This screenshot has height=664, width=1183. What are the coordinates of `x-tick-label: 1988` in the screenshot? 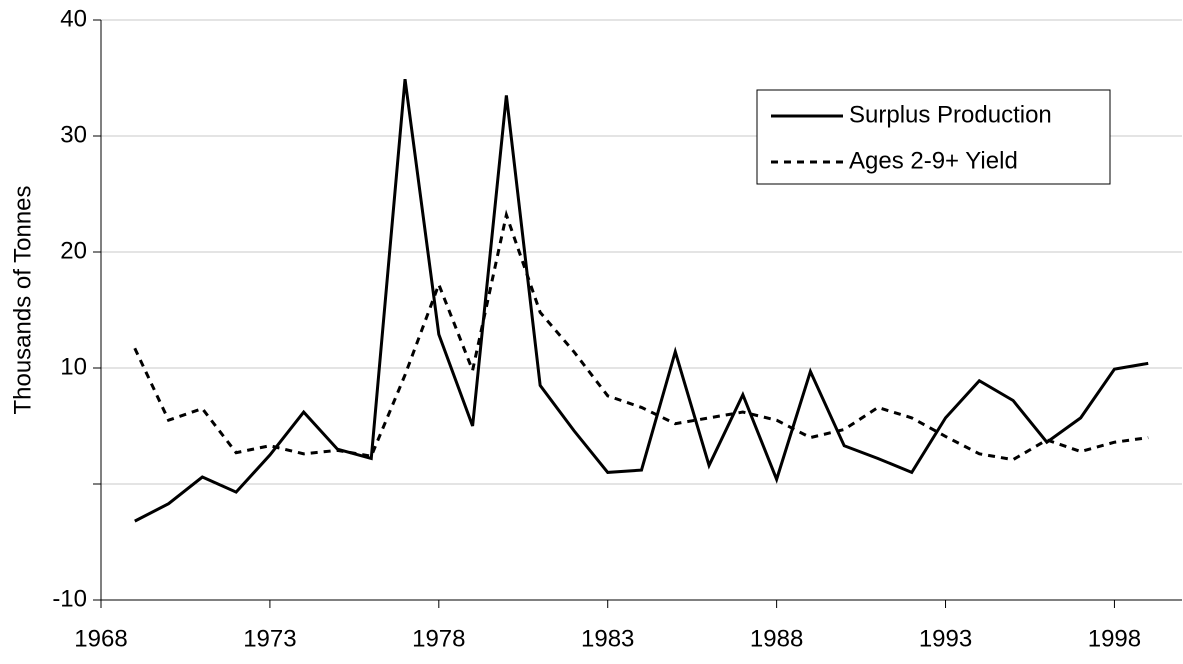 It's located at (776, 638).